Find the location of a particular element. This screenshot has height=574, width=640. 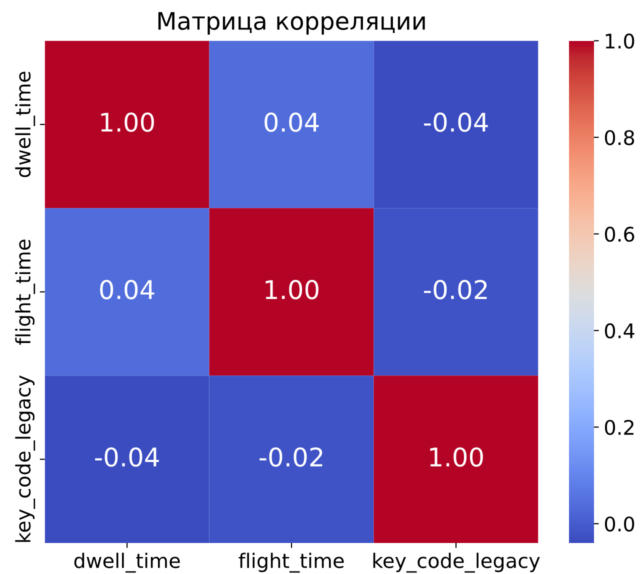

x-tick-label: key_code_legacy is located at coordinates (456, 562).